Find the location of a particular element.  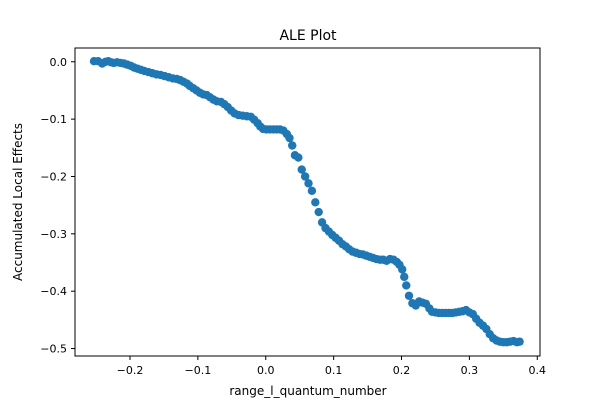

y-tick-label: −0.1 is located at coordinates (53, 119).